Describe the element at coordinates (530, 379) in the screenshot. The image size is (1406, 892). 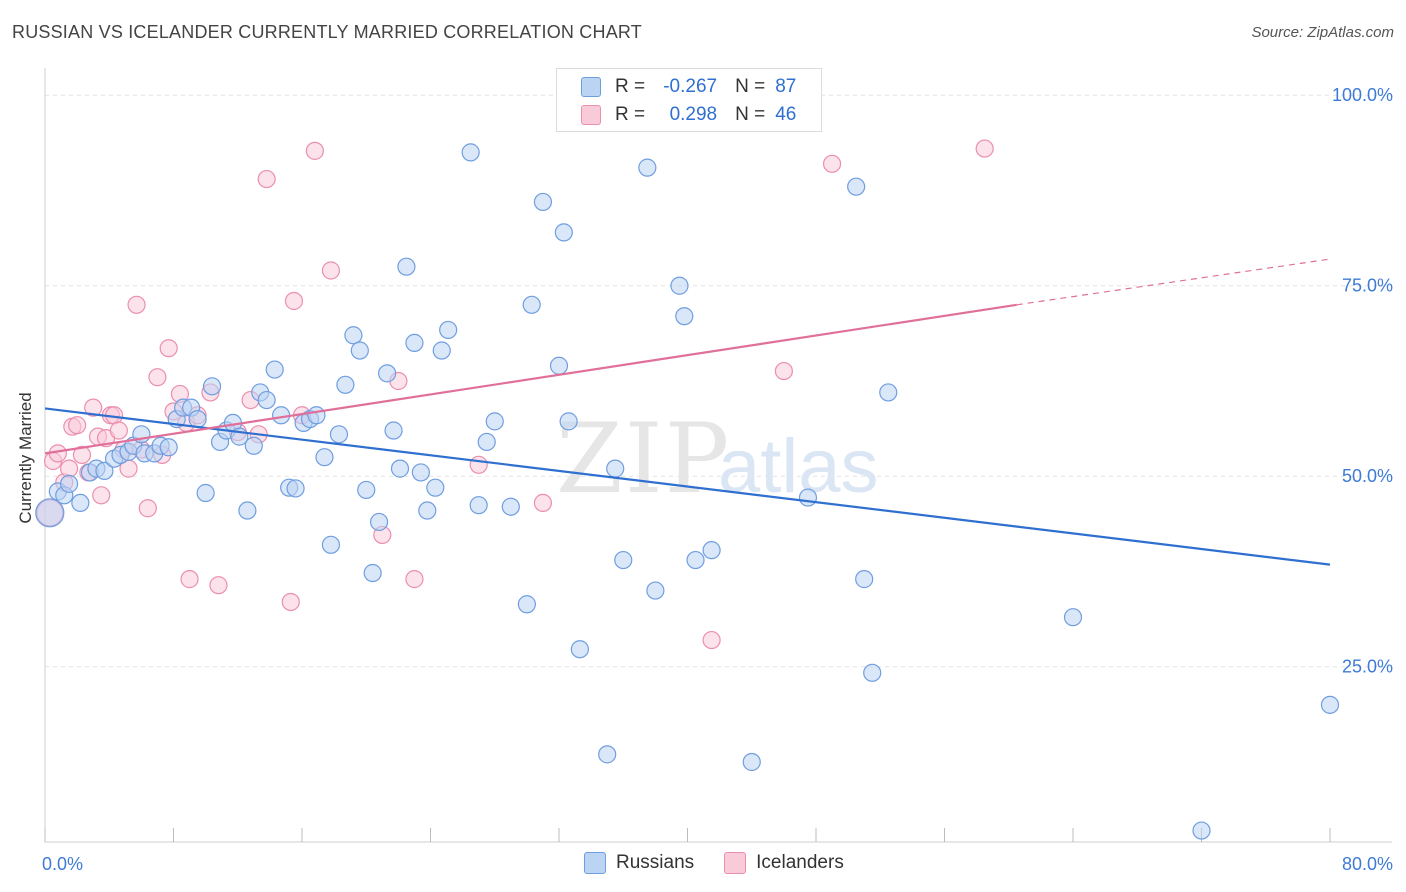
I see `icelanders-trend-line` at that location.